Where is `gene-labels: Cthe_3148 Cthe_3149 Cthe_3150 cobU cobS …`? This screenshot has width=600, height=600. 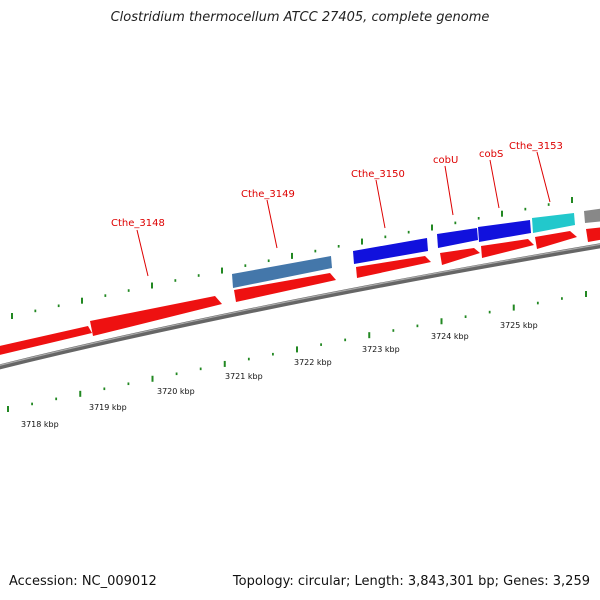
gene-labels: Cthe_3148 Cthe_3149 Cthe_3150 cobU cobS … is located at coordinates (337, 185).